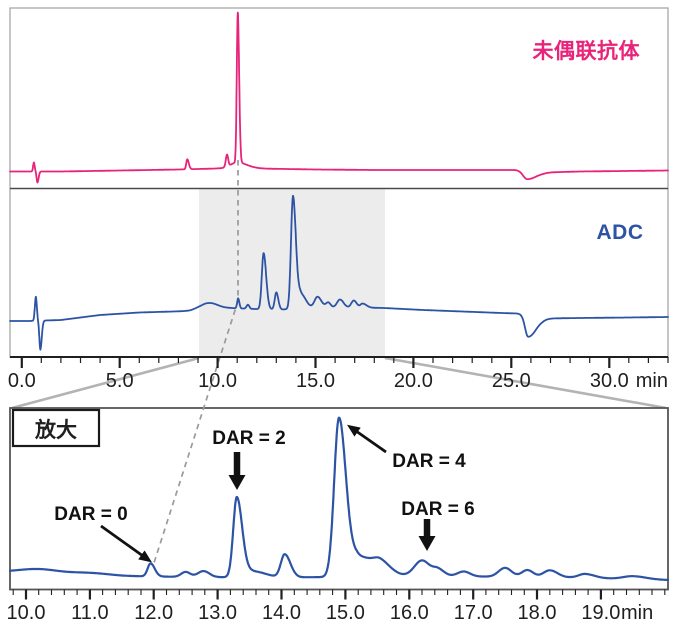  What do you see at coordinates (587, 51) in the screenshot?
I see `antibody-trace-label: 未偶联抗体` at bounding box center [587, 51].